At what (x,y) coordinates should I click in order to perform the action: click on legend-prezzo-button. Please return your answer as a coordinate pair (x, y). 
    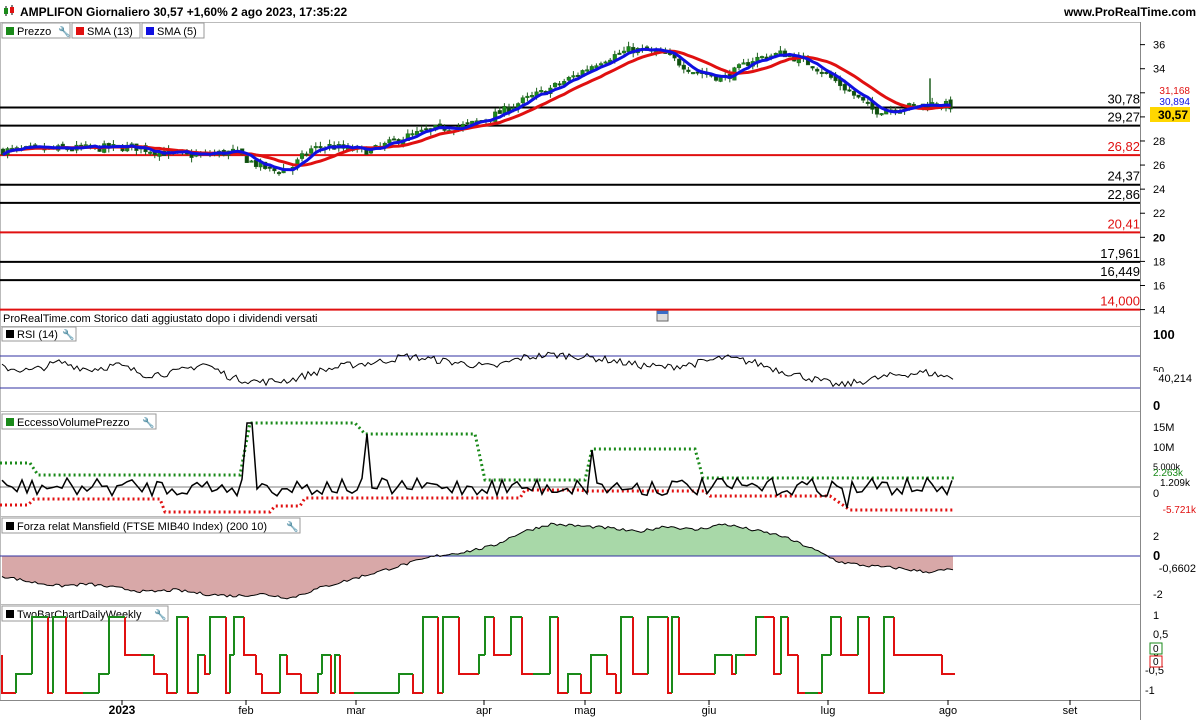
    Looking at the image, I should click on (36, 30).